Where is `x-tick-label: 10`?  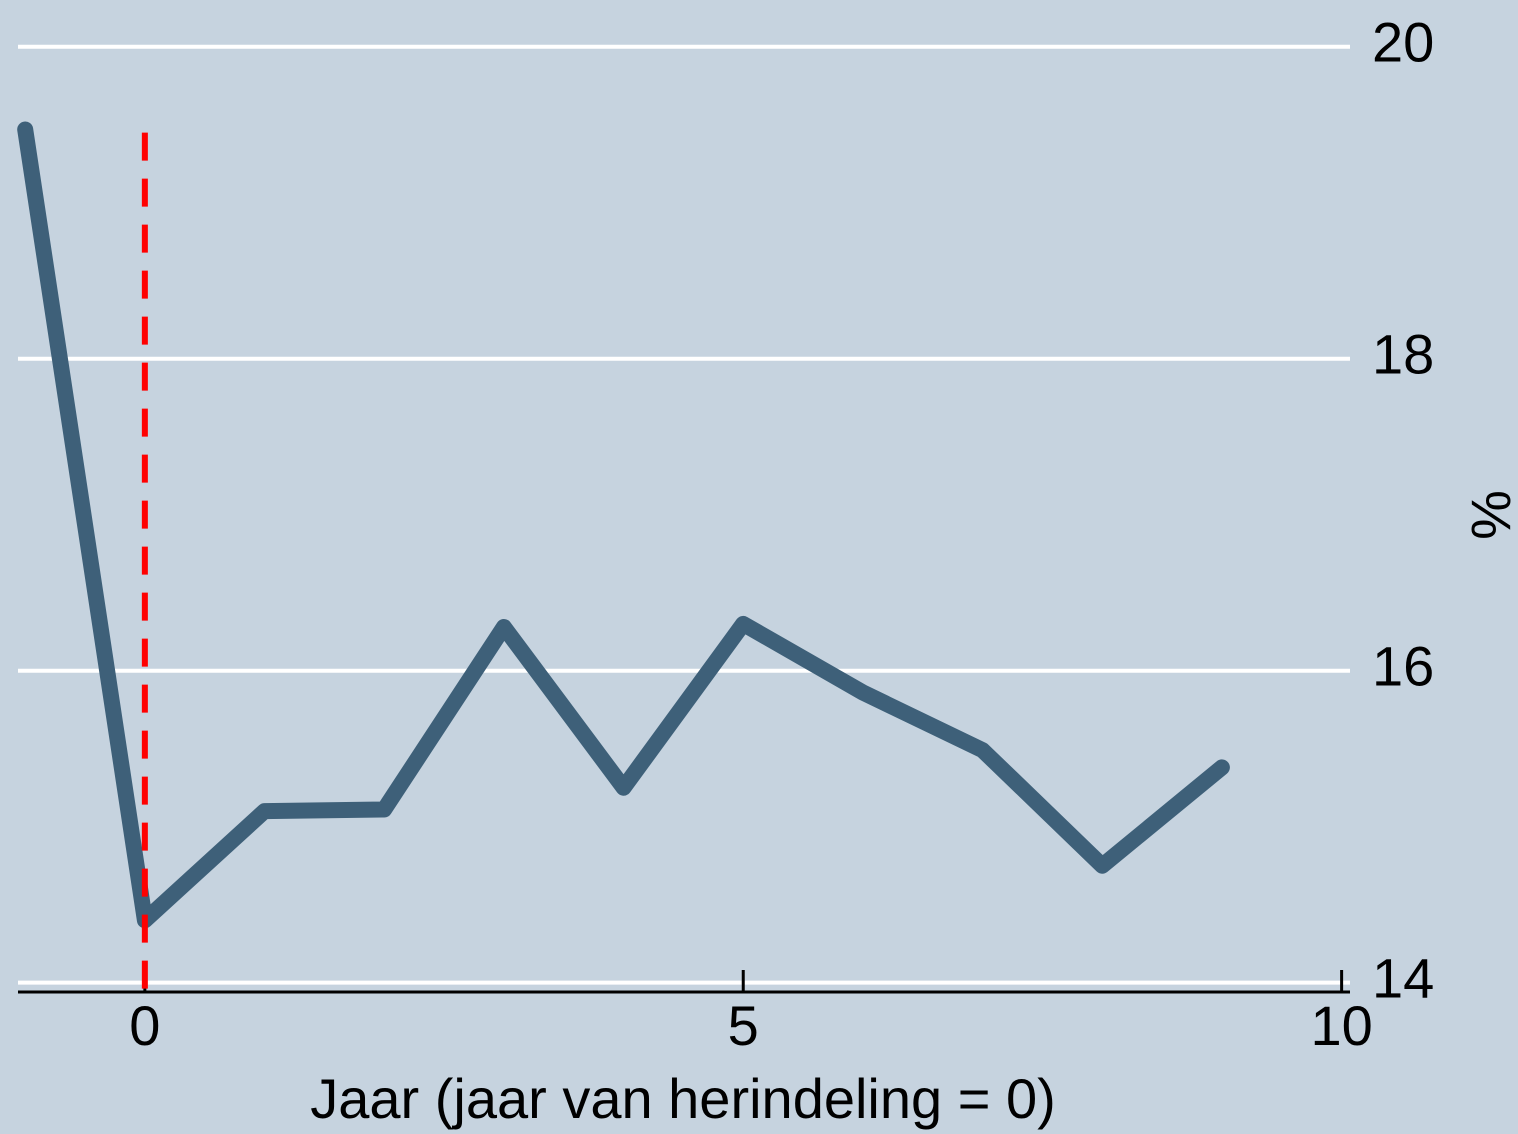
x-tick-label: 10 is located at coordinates (1341, 1025).